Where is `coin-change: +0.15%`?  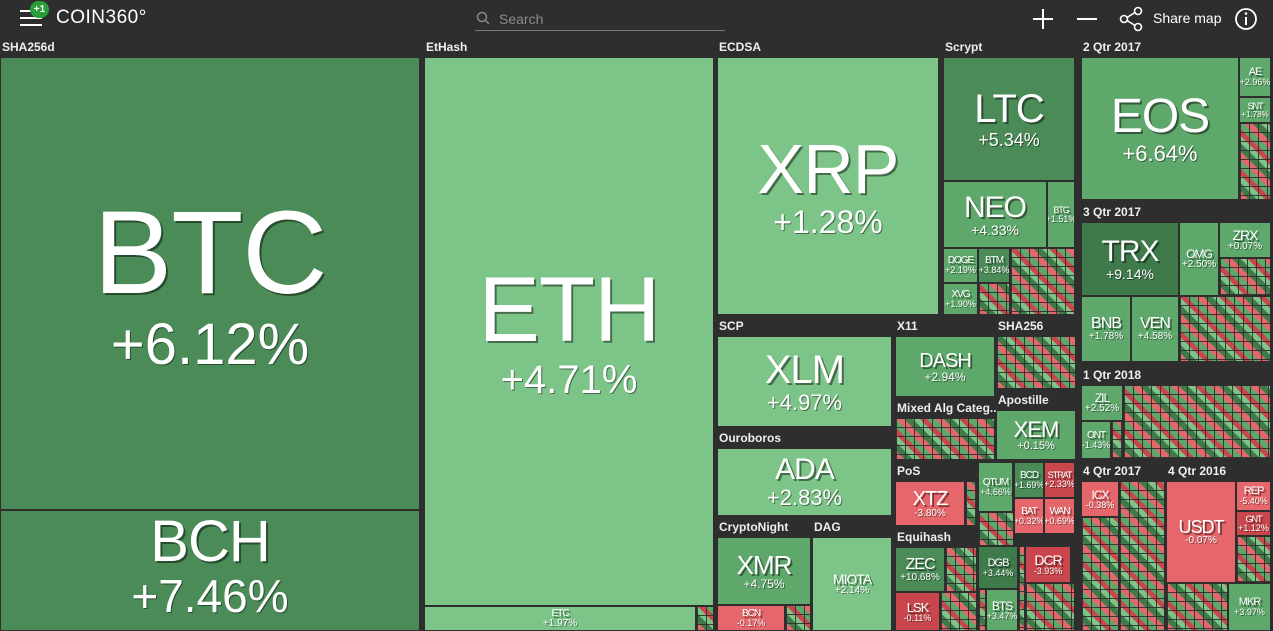
coin-change: +0.15% is located at coordinates (1036, 445).